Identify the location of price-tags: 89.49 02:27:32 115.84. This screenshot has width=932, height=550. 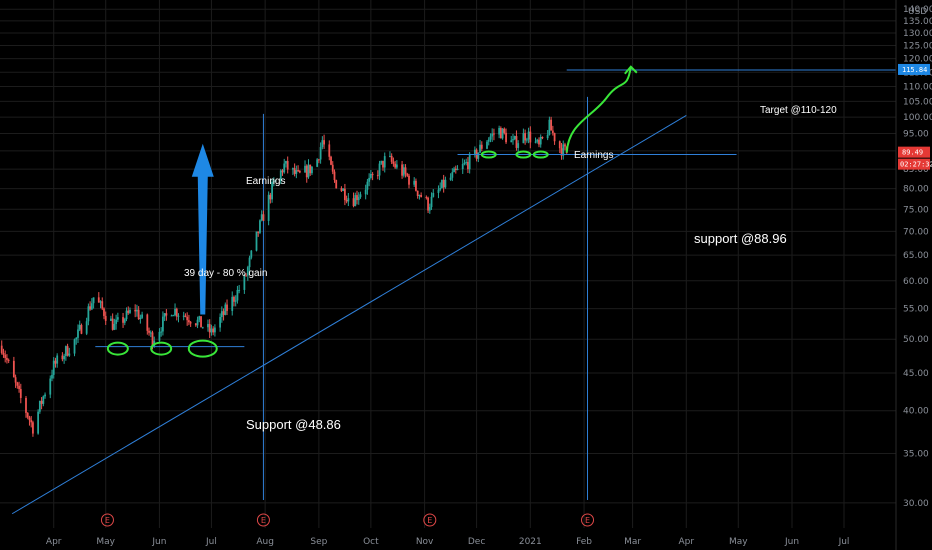
(915, 116).